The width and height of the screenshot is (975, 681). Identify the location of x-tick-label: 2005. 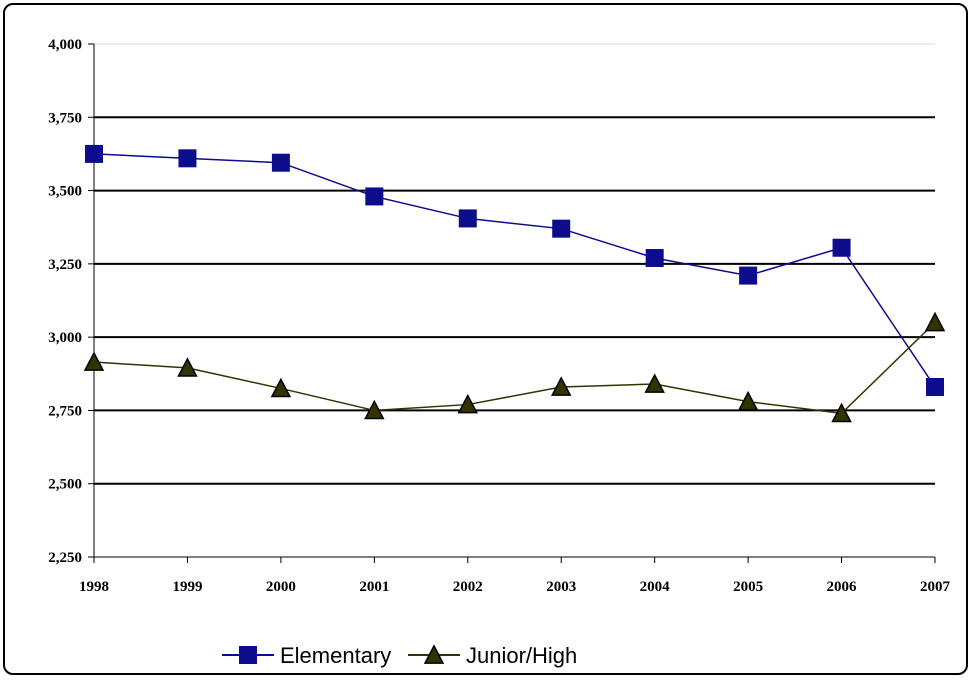
(748, 587).